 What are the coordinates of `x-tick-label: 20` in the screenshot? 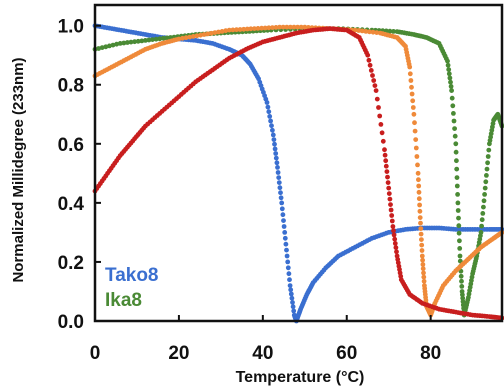 It's located at (178, 353).